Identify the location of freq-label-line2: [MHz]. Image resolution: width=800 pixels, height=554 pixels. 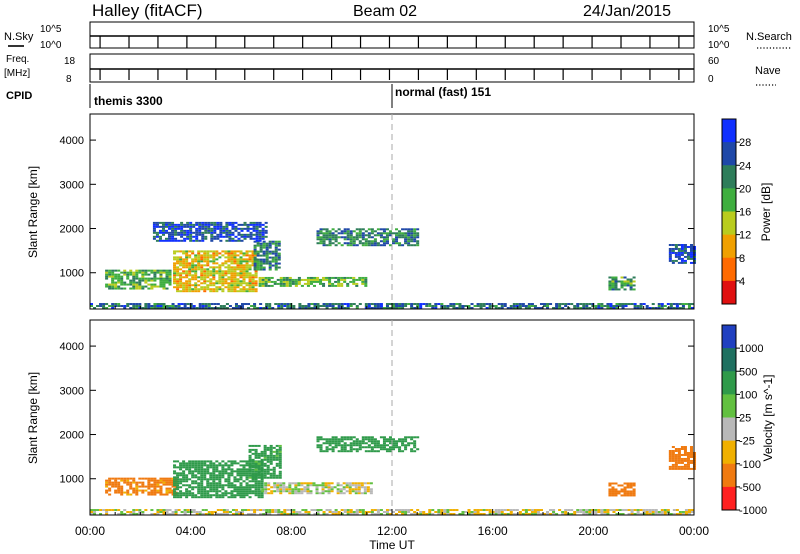
(17, 73).